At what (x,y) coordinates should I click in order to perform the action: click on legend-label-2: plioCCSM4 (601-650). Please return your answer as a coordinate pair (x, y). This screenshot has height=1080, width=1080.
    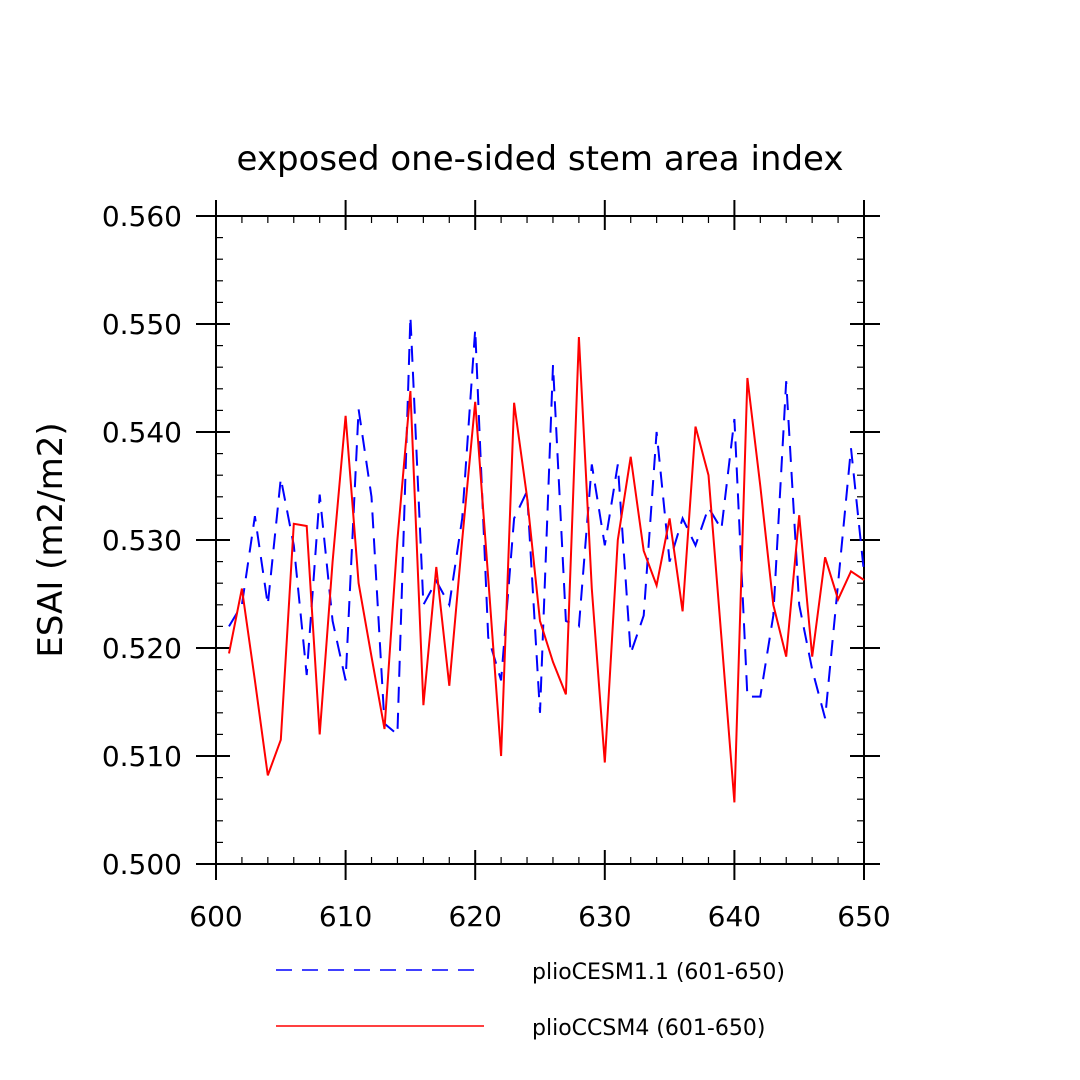
    Looking at the image, I should click on (648, 1028).